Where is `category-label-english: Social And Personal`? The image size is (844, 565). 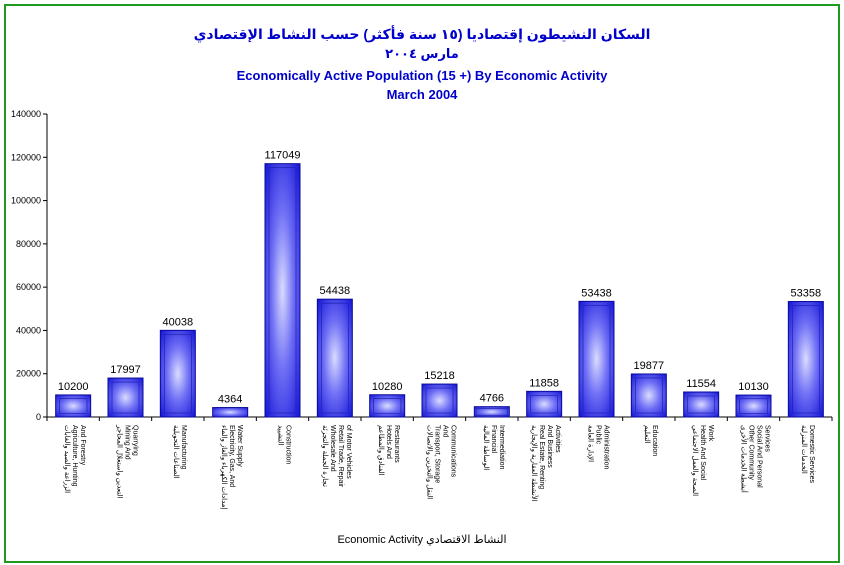 category-label-english: Social And Personal is located at coordinates (759, 456).